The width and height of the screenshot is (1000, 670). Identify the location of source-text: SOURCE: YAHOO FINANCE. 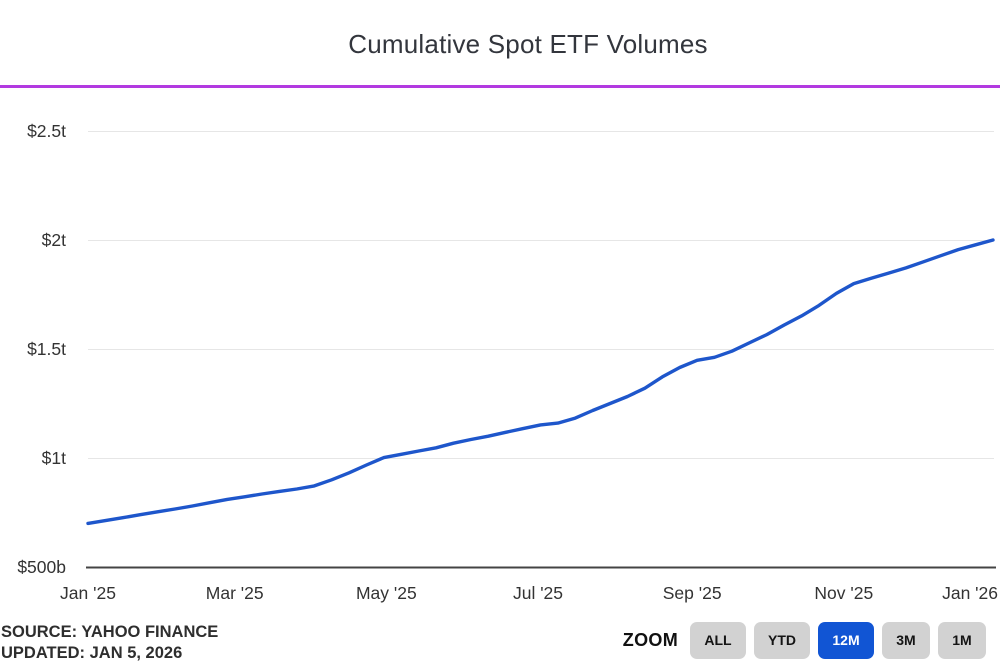
(110, 632).